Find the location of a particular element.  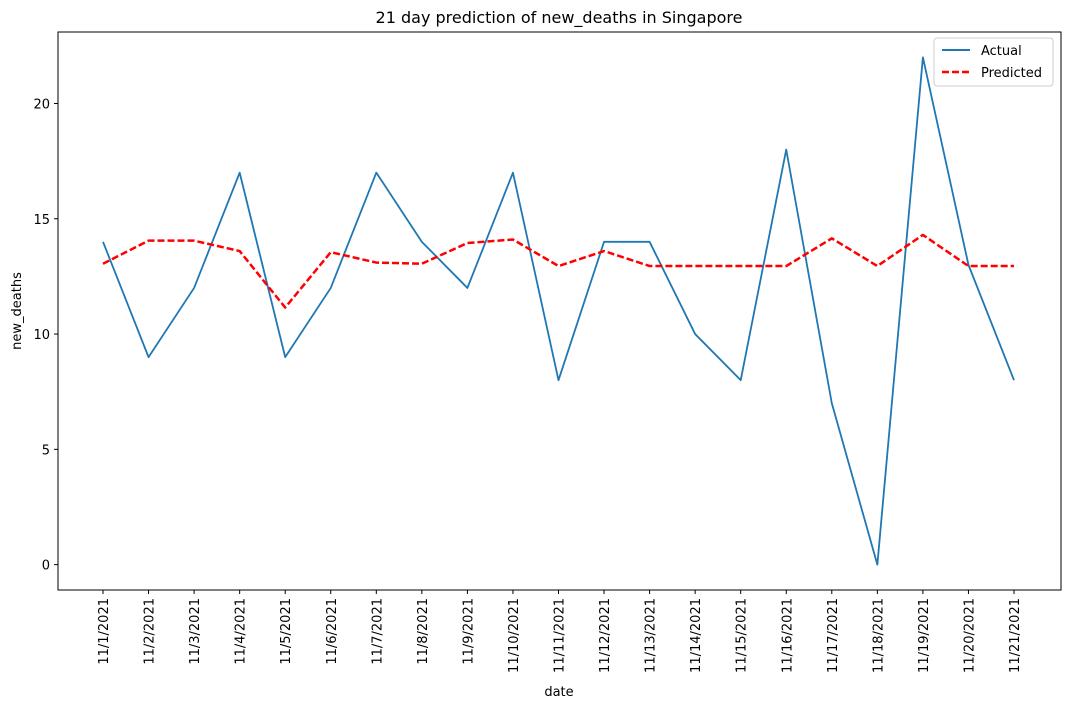

y-tick-label: 15 is located at coordinates (41, 220).